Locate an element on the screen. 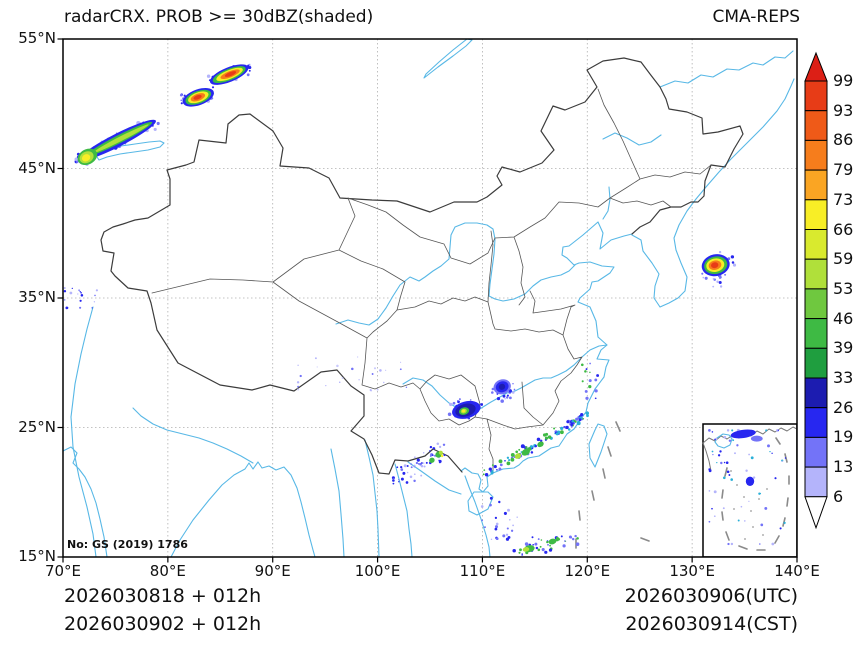 The width and height of the screenshot is (860, 647). colorbar-tick-label: 73 is located at coordinates (843, 199).